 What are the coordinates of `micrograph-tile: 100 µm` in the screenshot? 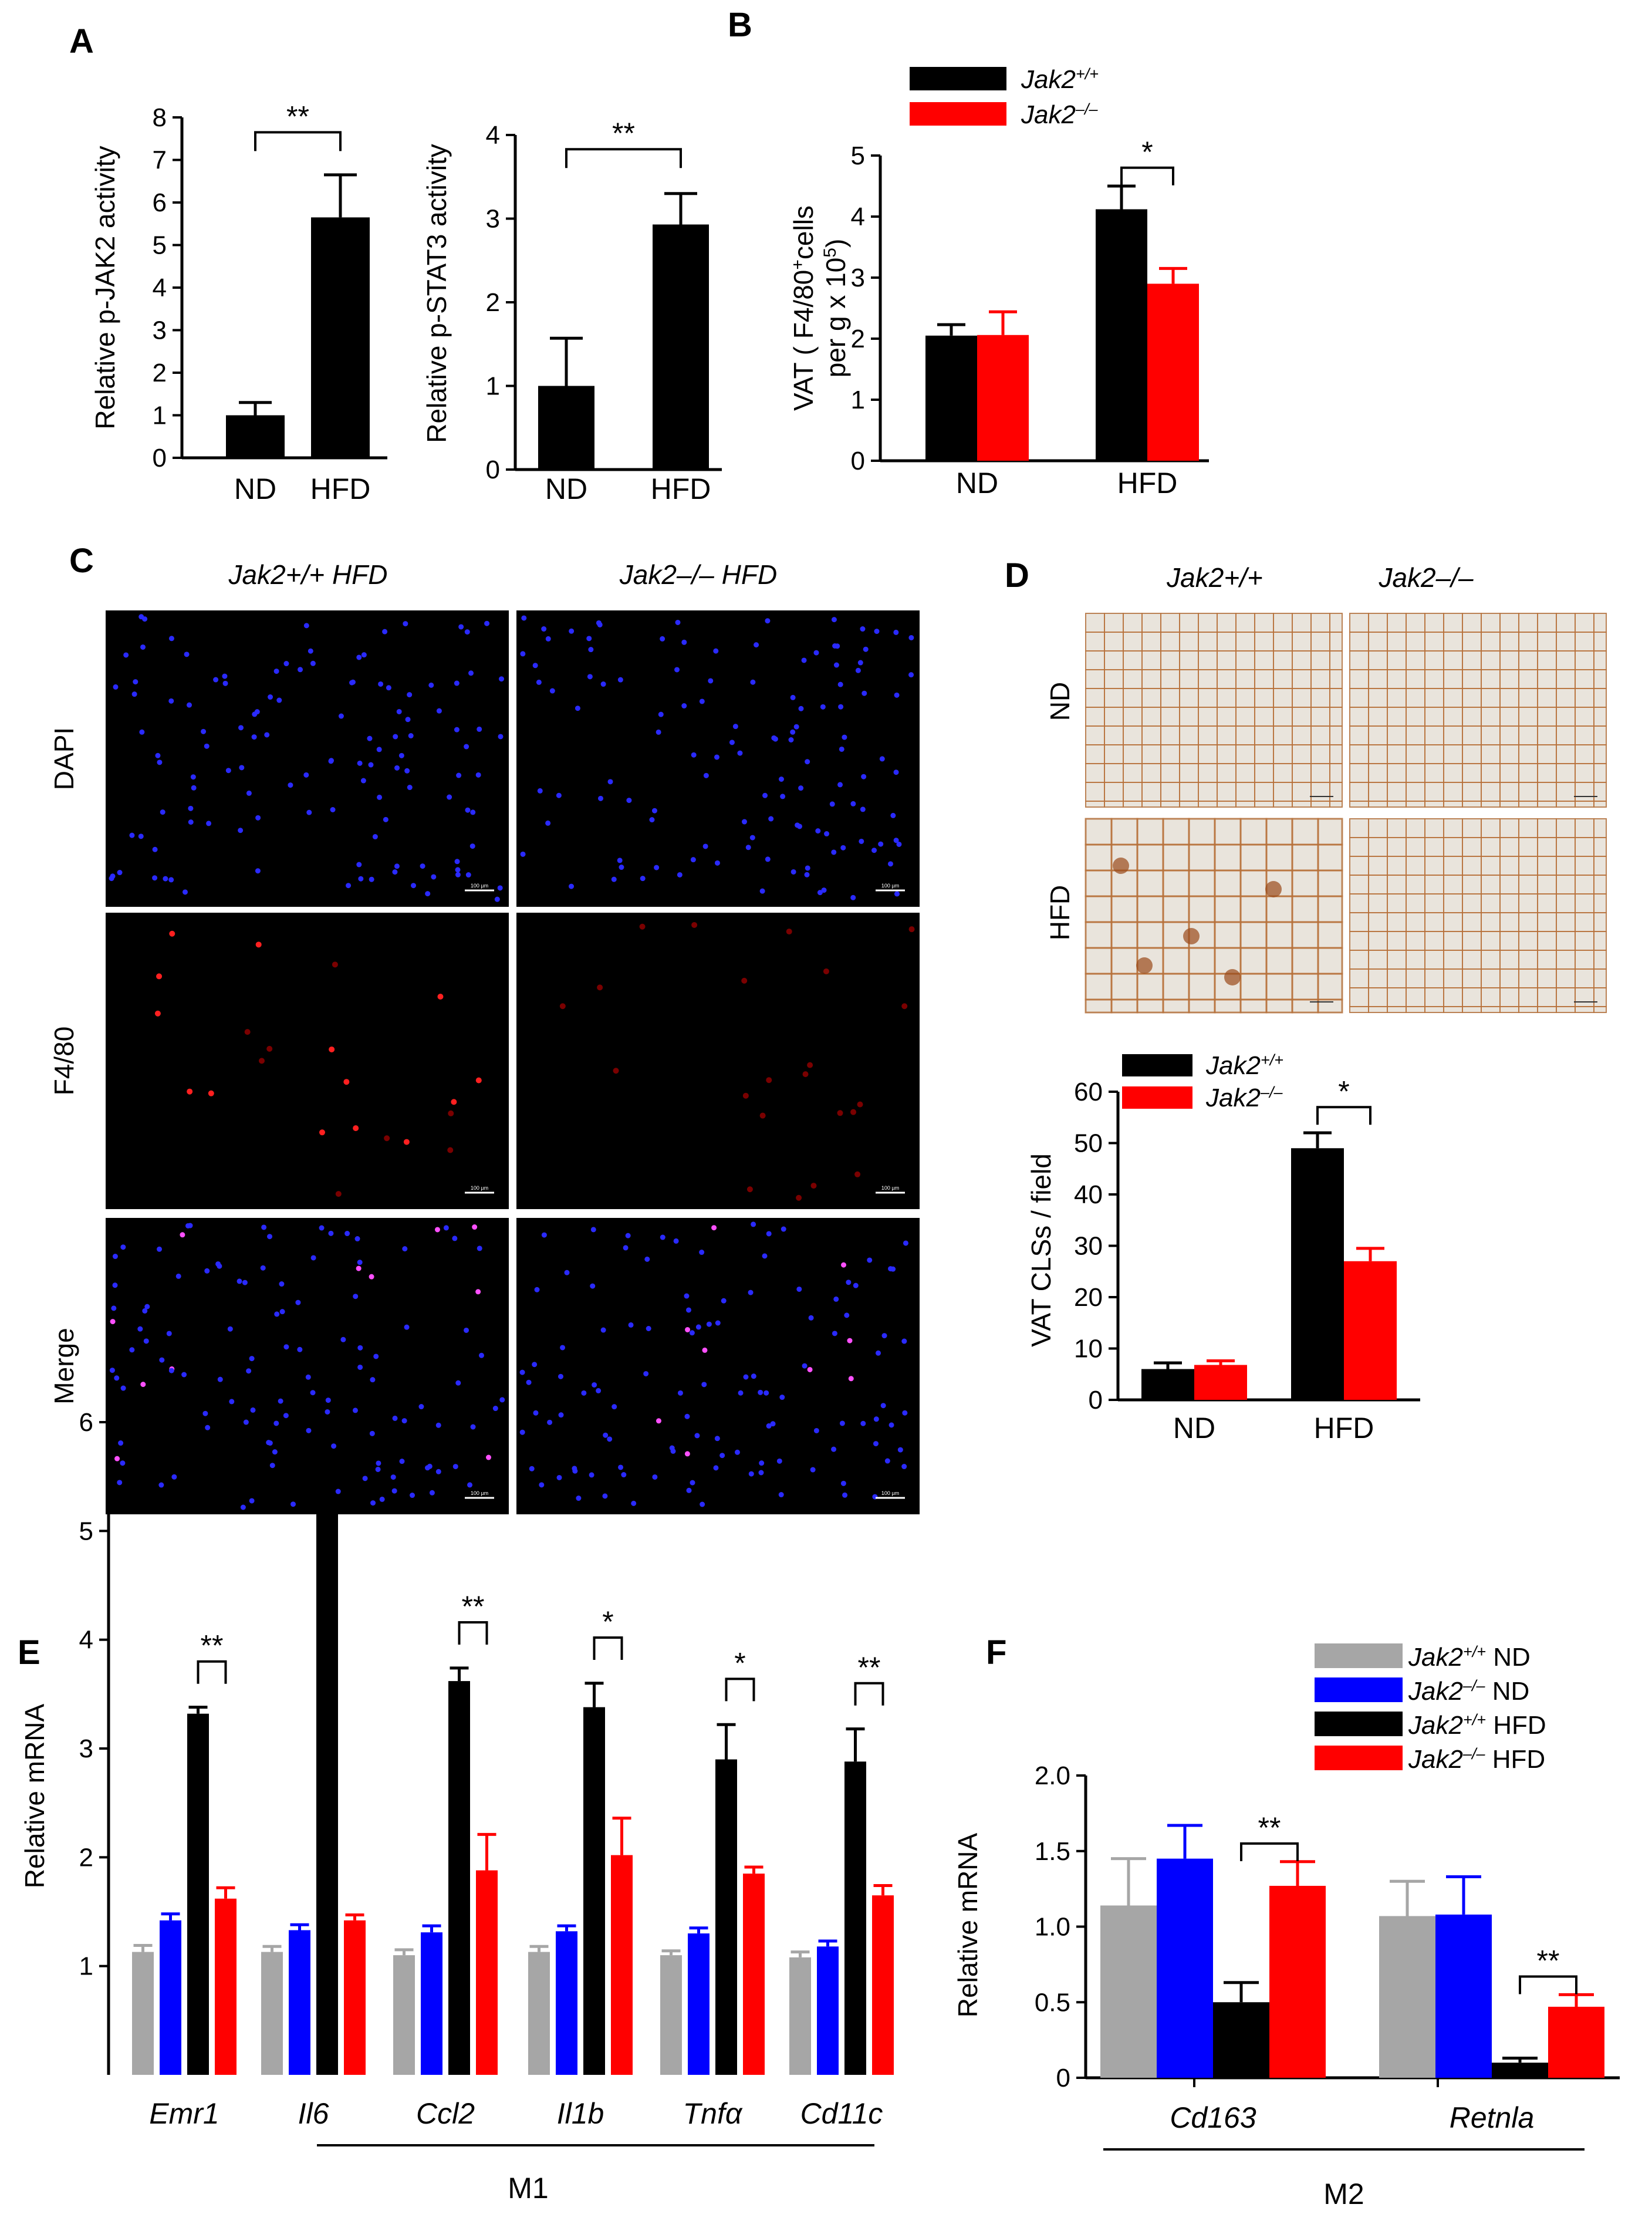 It's located at (307, 1061).